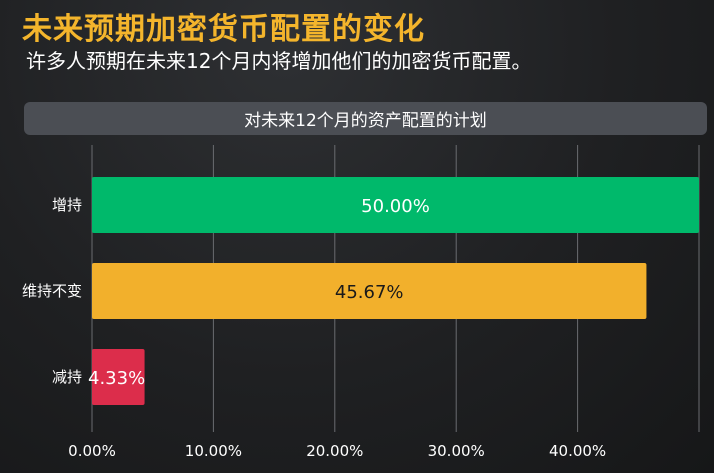 This screenshot has width=714, height=473. Describe the element at coordinates (92, 451) in the screenshot. I see `x-tick-label: 0.00%` at that location.